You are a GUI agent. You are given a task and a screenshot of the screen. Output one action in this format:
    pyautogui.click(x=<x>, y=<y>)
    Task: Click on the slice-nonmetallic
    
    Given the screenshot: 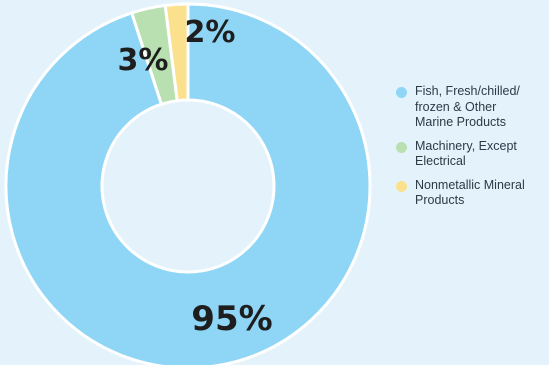 What is the action you would take?
    pyautogui.click(x=176, y=52)
    